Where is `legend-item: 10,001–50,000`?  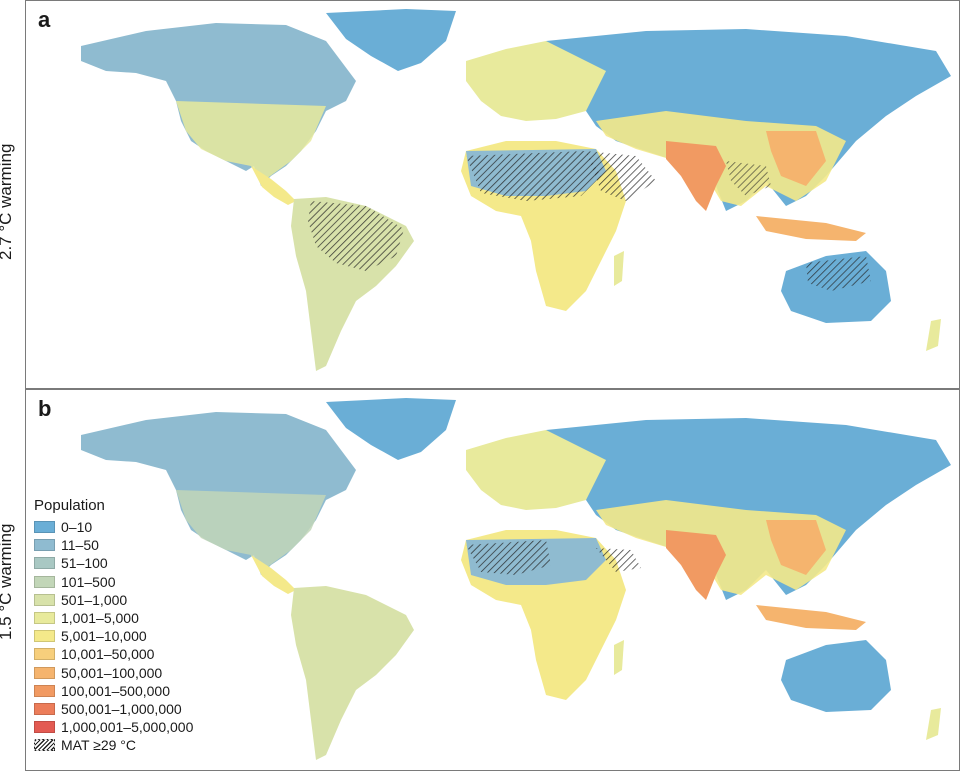 legend-item: 10,001–50,000 is located at coordinates (113, 654).